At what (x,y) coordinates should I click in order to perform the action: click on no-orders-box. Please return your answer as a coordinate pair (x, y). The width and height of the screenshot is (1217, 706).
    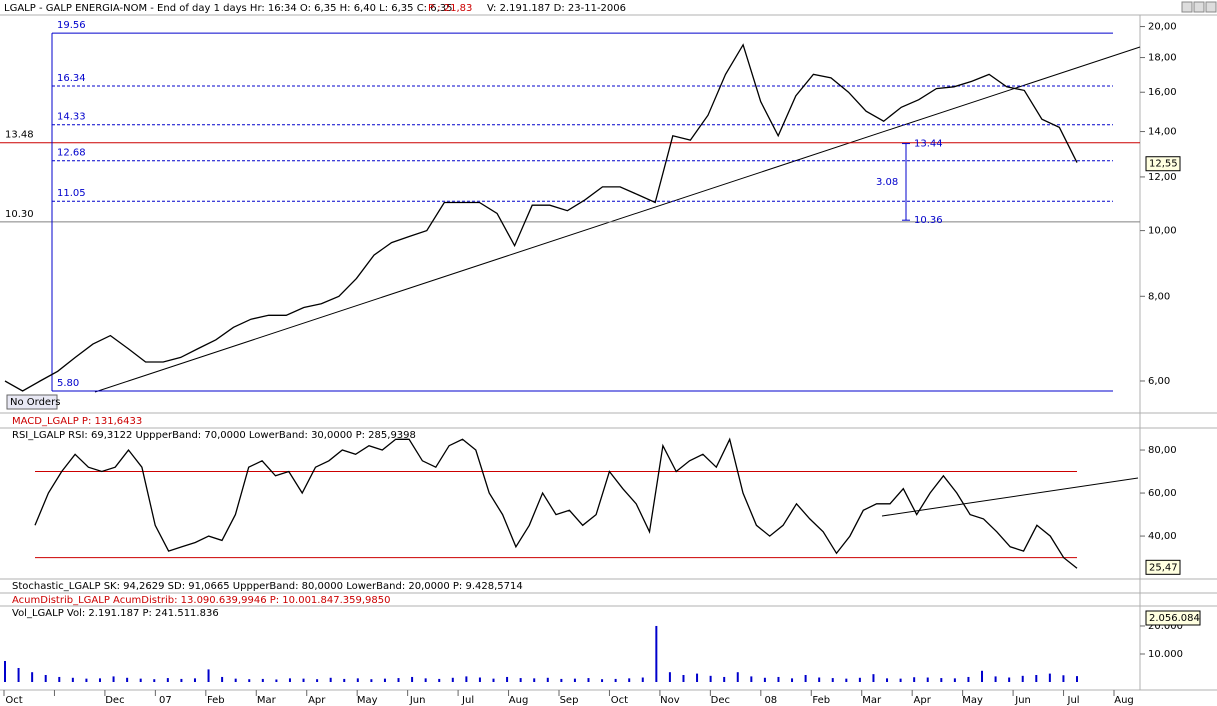
    Looking at the image, I should click on (32, 402).